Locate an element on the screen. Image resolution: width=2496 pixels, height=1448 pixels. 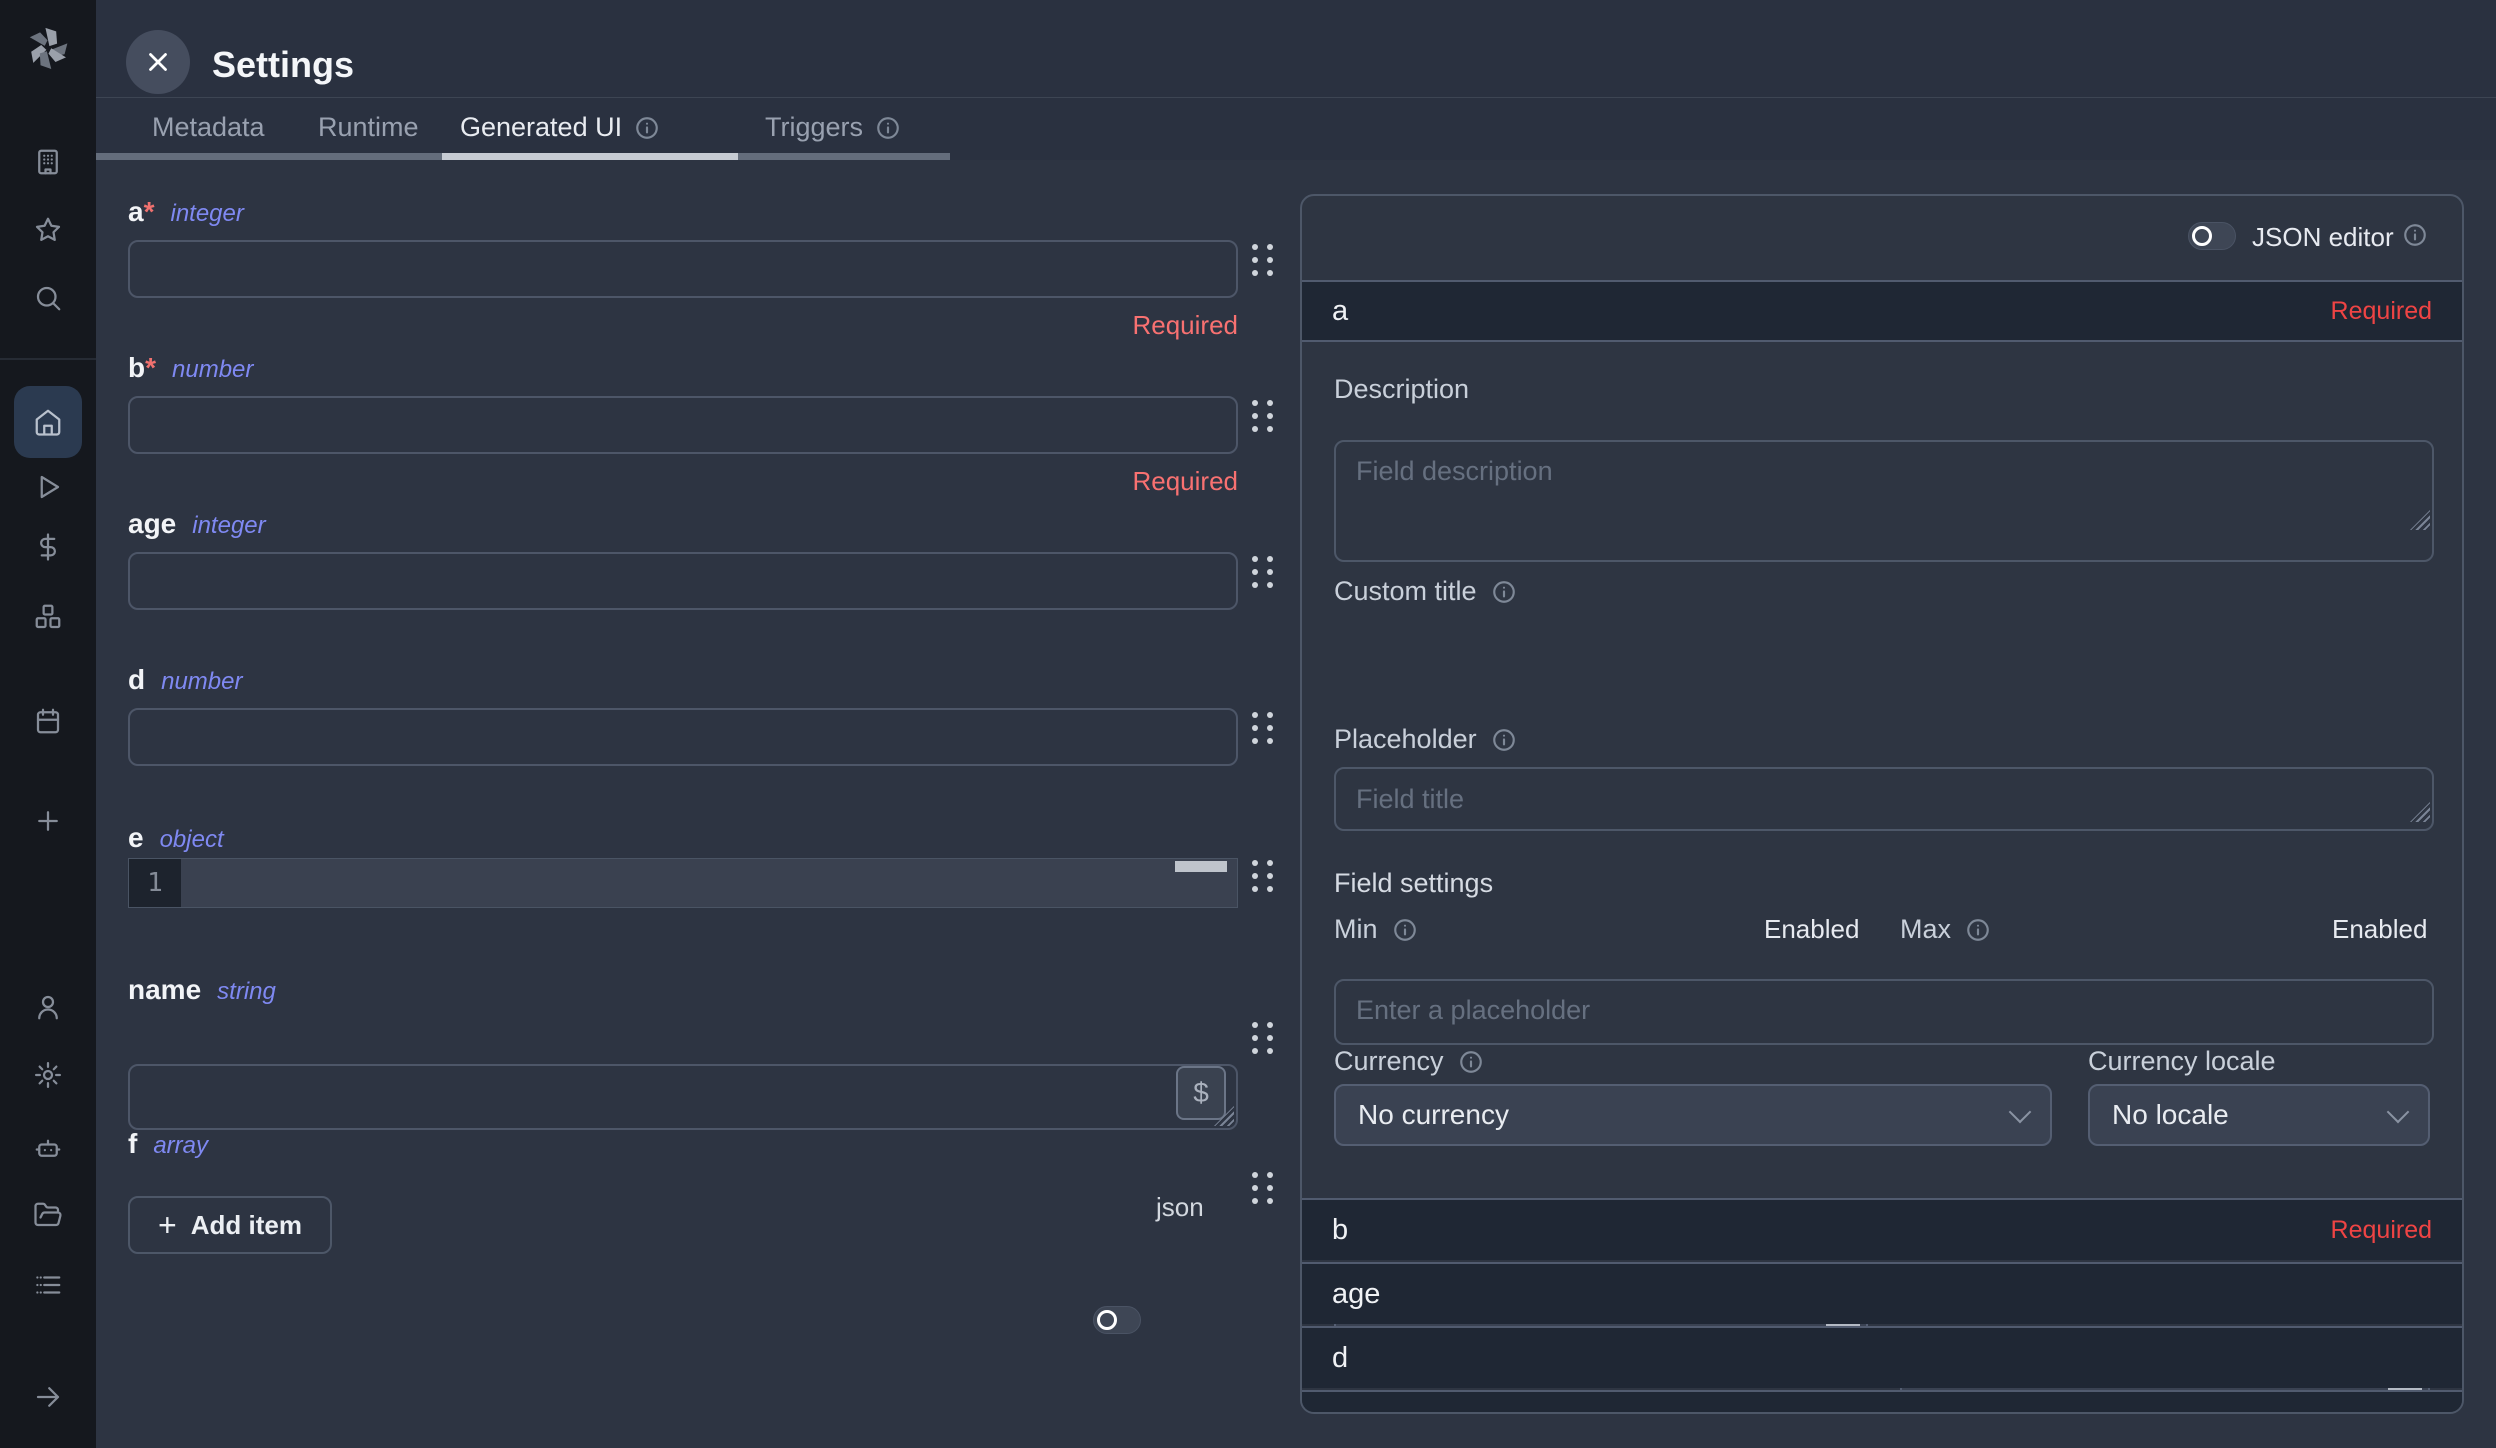
field-row-partial is located at coordinates (1882, 1401).